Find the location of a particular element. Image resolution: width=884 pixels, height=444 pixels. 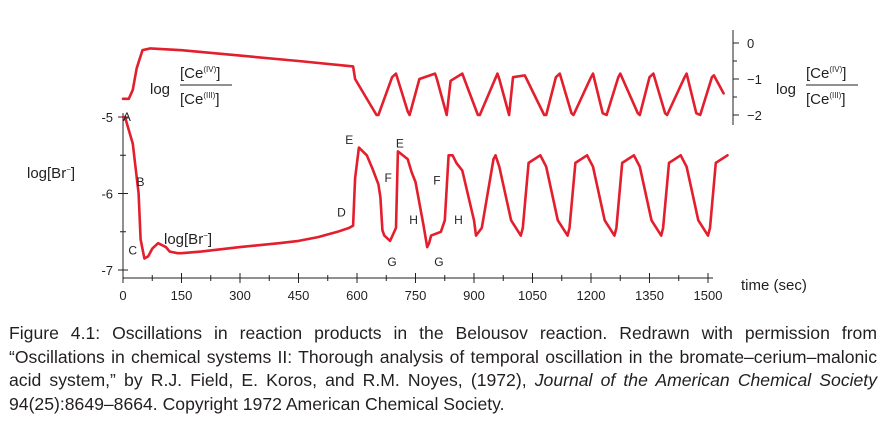

right-tick-label: 0 is located at coordinates (750, 43).